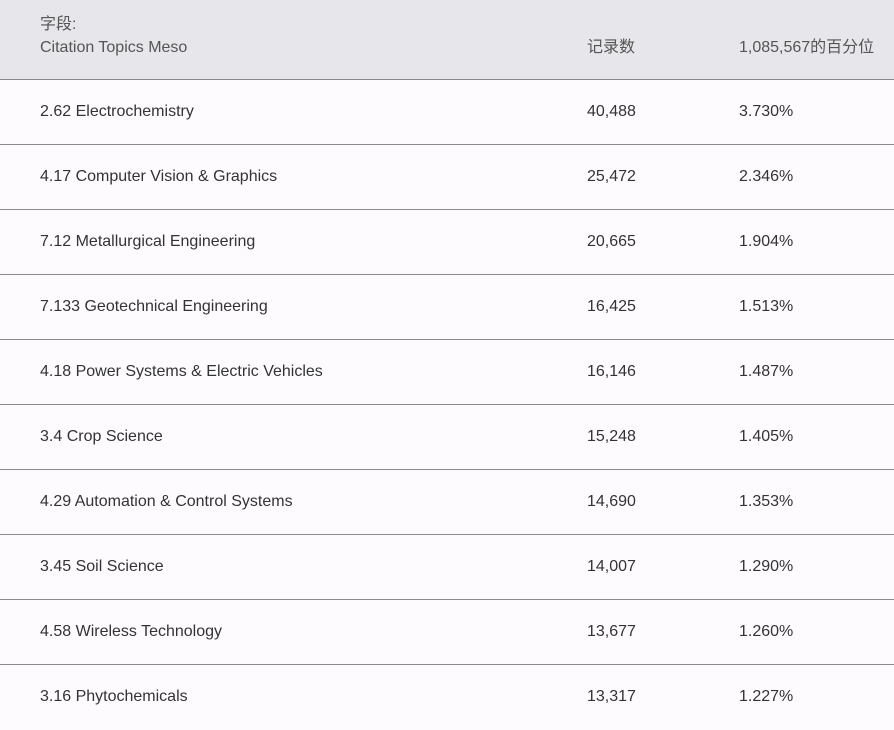 Image resolution: width=894 pixels, height=730 pixels. What do you see at coordinates (447, 697) in the screenshot?
I see `table-row: 3.16 Phytochemicals 13,317 1.227%` at bounding box center [447, 697].